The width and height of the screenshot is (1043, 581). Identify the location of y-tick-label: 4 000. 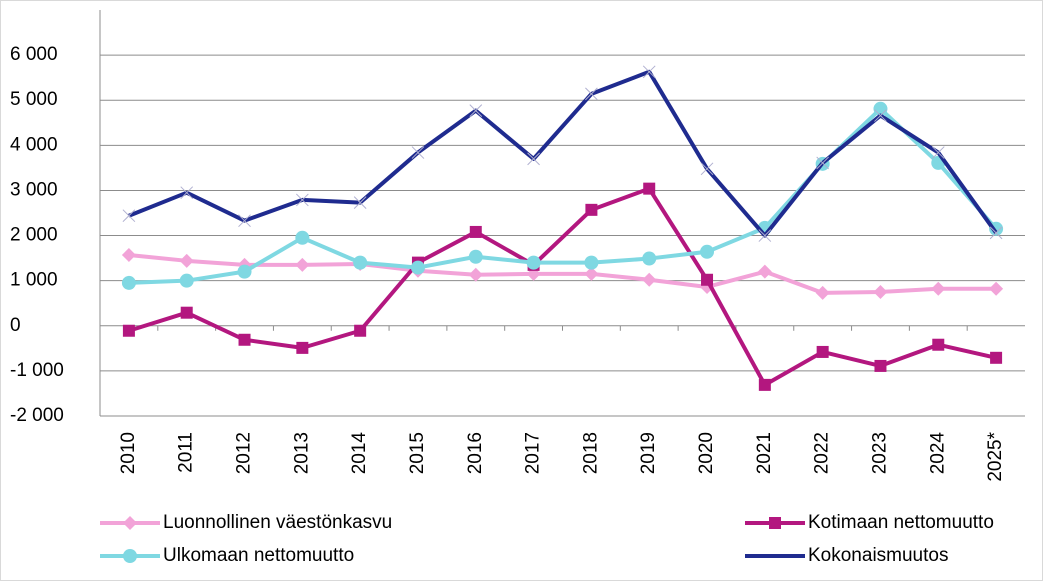
(34, 144).